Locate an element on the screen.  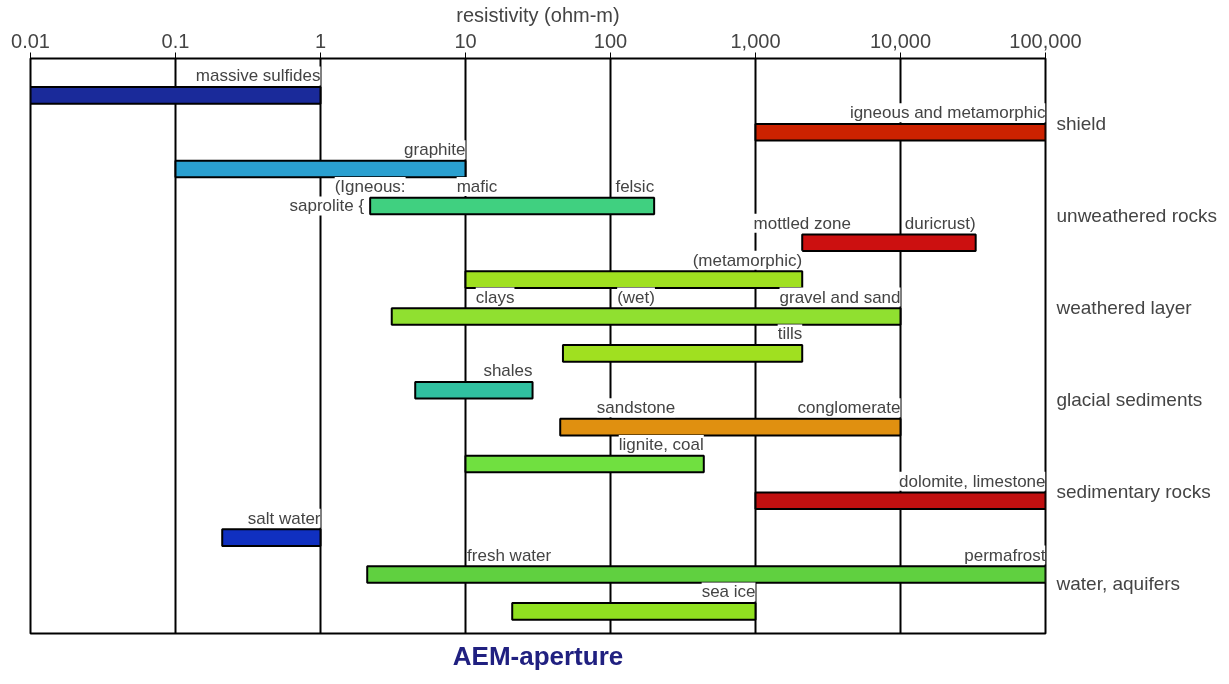
y-tick-label: salt water is located at coordinates (284, 518).